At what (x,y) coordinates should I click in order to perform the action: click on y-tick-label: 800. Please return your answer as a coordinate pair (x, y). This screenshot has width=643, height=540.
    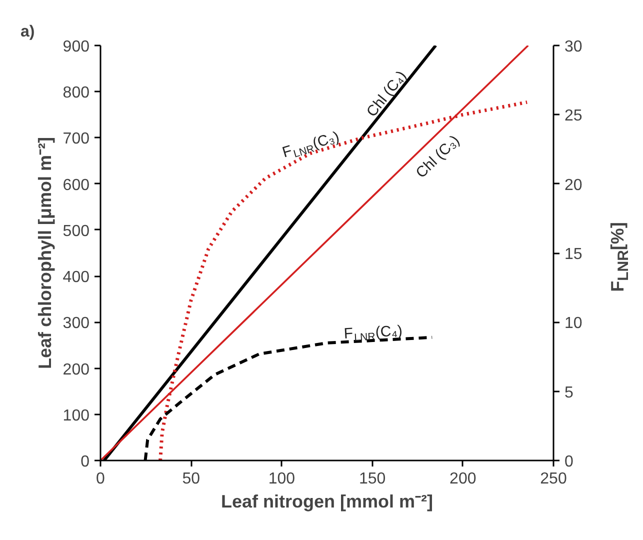
    Looking at the image, I should click on (76, 93).